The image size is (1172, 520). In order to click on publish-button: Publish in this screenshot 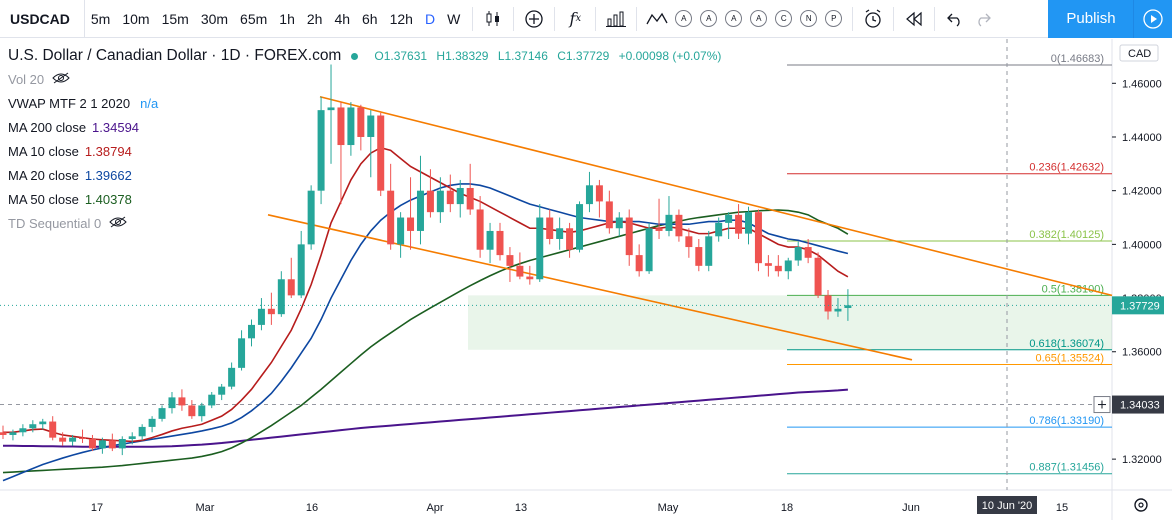, I will do `click(1091, 19)`.